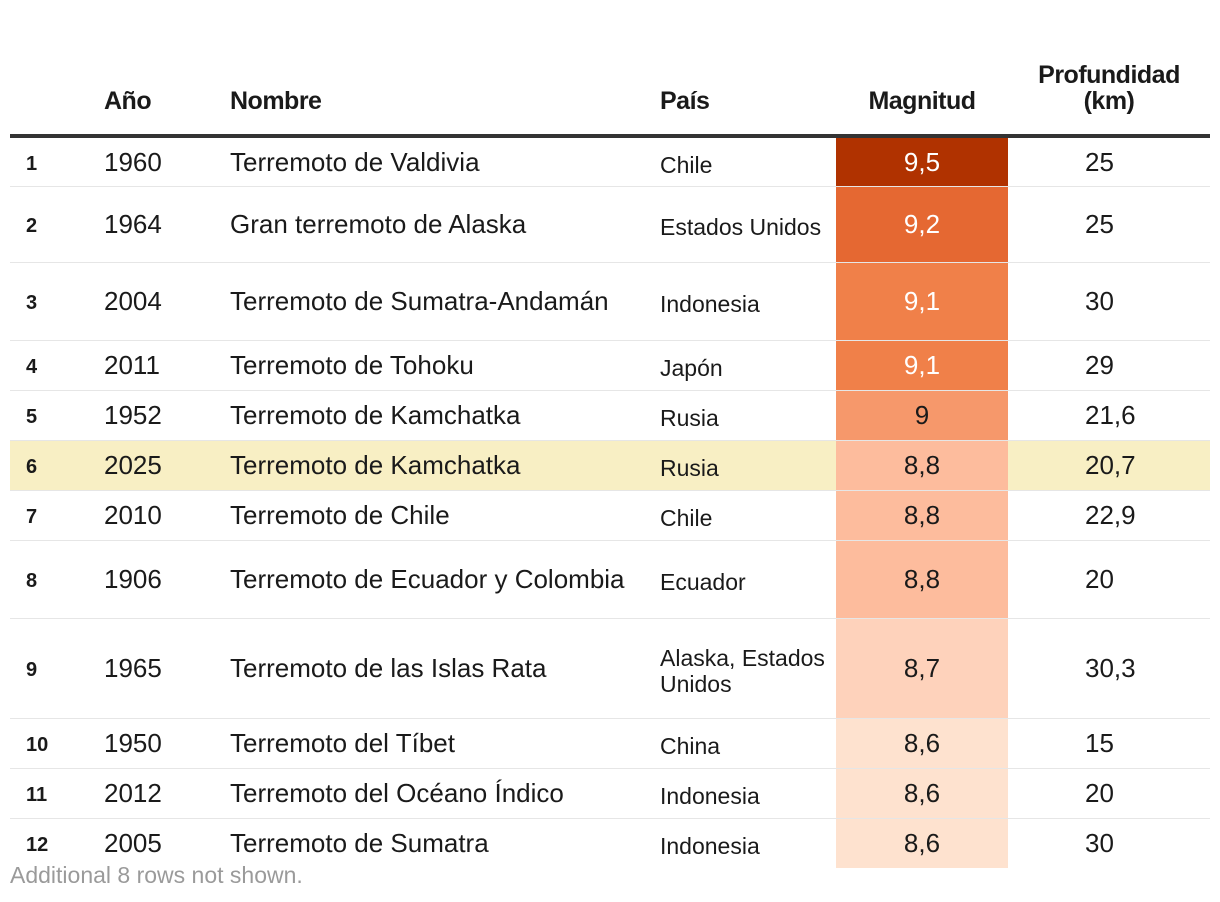 This screenshot has width=1220, height=902. Describe the element at coordinates (1109, 515) in the screenshot. I see `depth-cell: 22,9` at that location.